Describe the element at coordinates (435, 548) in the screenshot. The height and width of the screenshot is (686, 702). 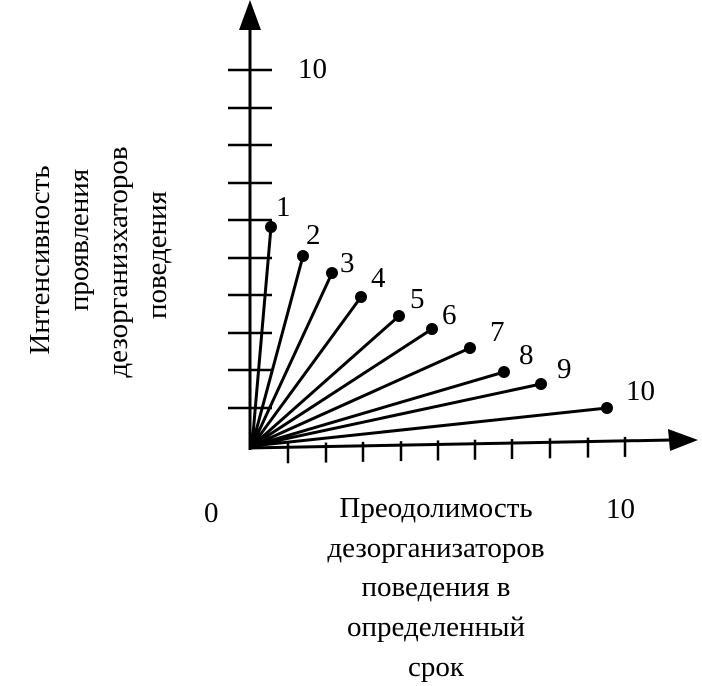
I see `x-axis-title-line-2: дезорганизаторов` at that location.